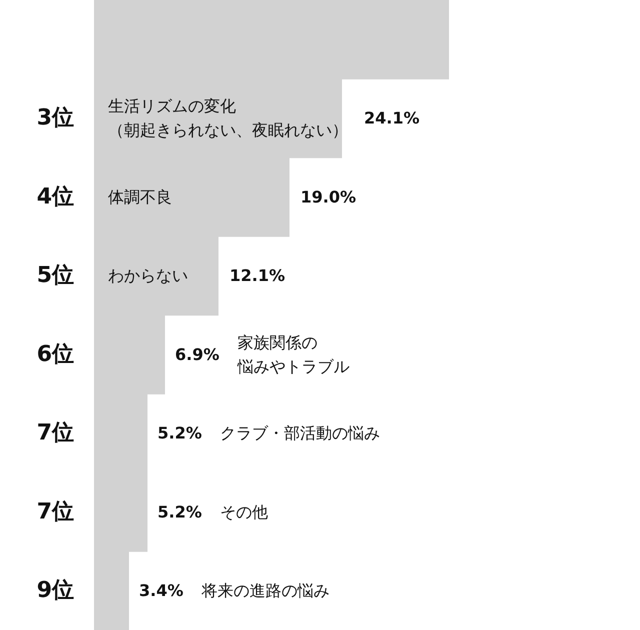 The height and width of the screenshot is (630, 640). What do you see at coordinates (148, 276) in the screenshot?
I see `annotation: わからない` at bounding box center [148, 276].